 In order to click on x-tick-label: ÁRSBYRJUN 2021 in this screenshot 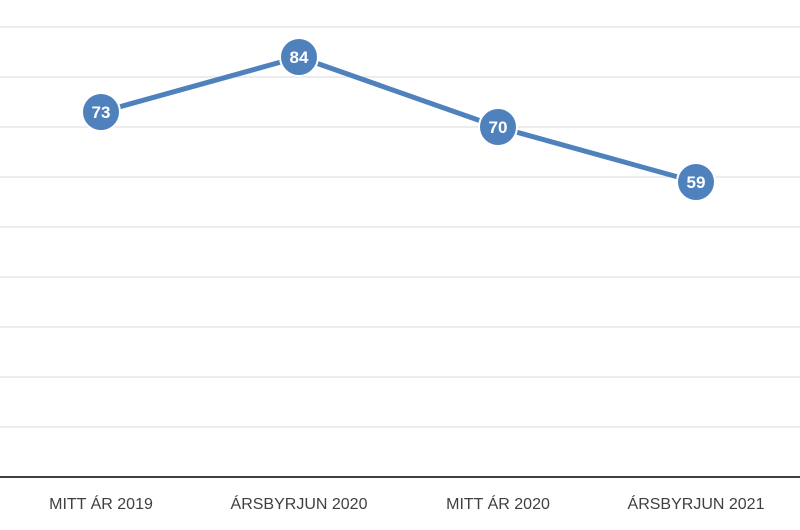, I will do `click(696, 503)`.